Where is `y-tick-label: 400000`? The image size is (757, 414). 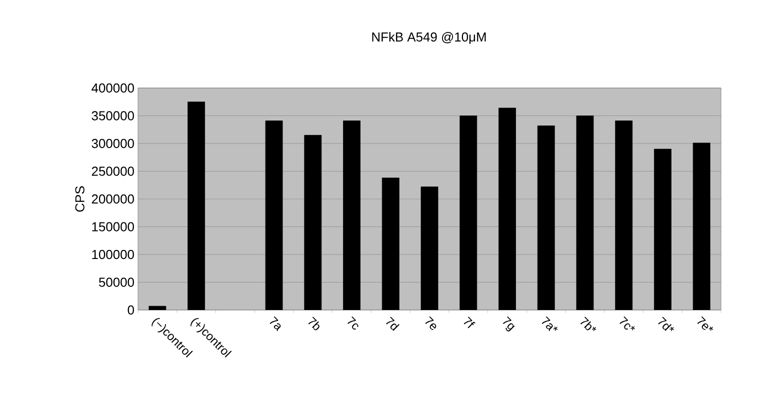 y-tick-label: 400000 is located at coordinates (113, 88).